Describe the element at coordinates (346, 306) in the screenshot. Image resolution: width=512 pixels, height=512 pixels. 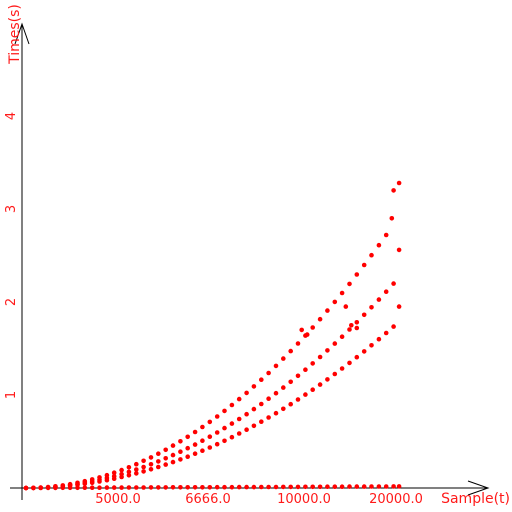
I see `data-point-outlier` at that location.